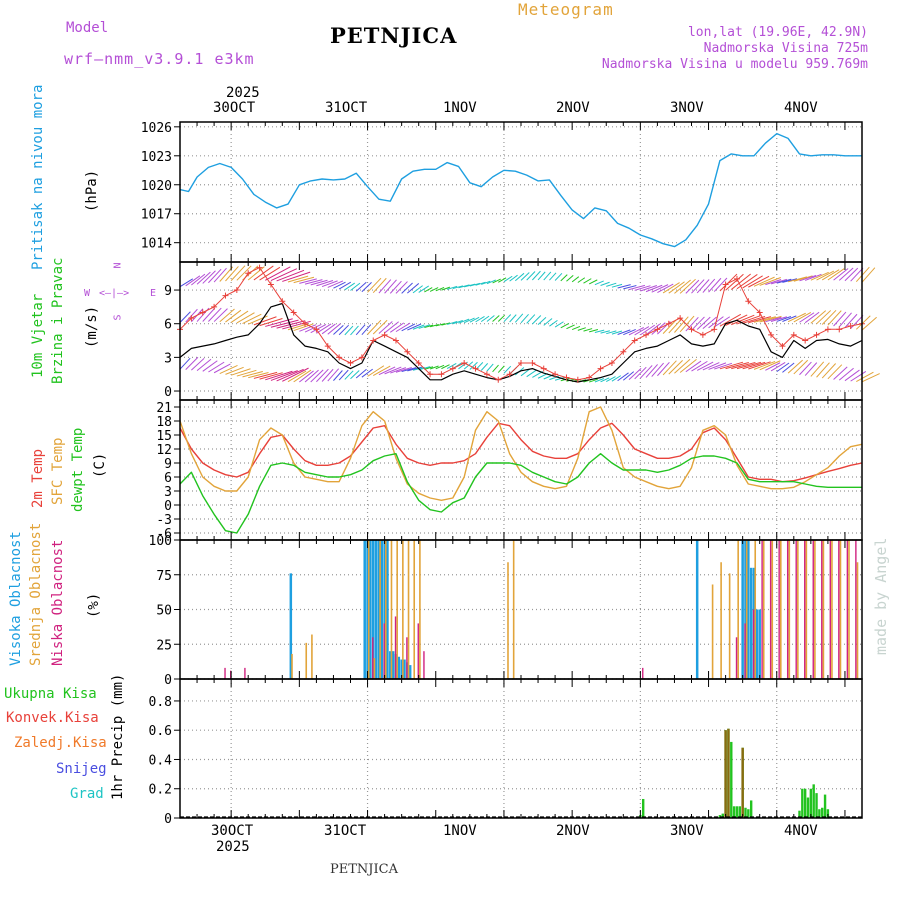 This screenshot has width=900, height=900. I want to click on cloud-mid-label: Srednja Oblacnost, so click(36, 594).